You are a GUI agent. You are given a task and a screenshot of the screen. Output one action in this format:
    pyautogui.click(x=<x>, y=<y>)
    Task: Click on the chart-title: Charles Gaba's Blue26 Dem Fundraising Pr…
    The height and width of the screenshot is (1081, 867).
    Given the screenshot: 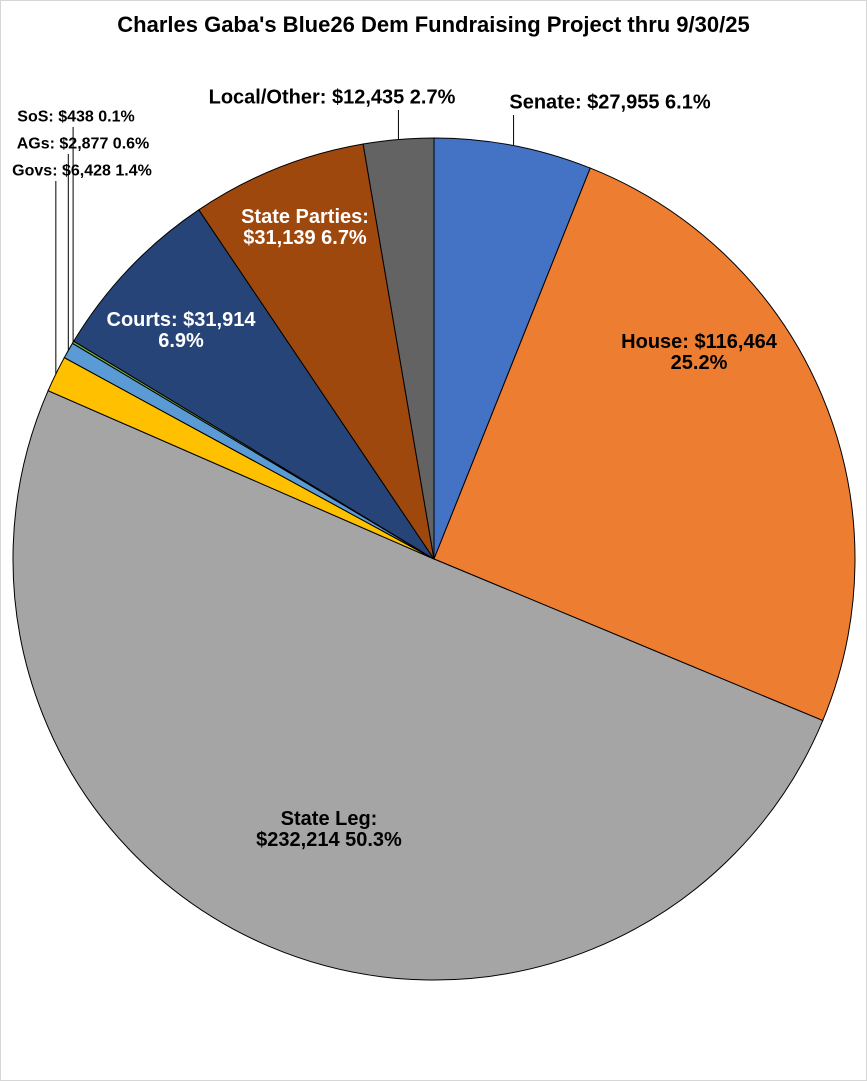 What is the action you would take?
    pyautogui.click(x=433, y=24)
    